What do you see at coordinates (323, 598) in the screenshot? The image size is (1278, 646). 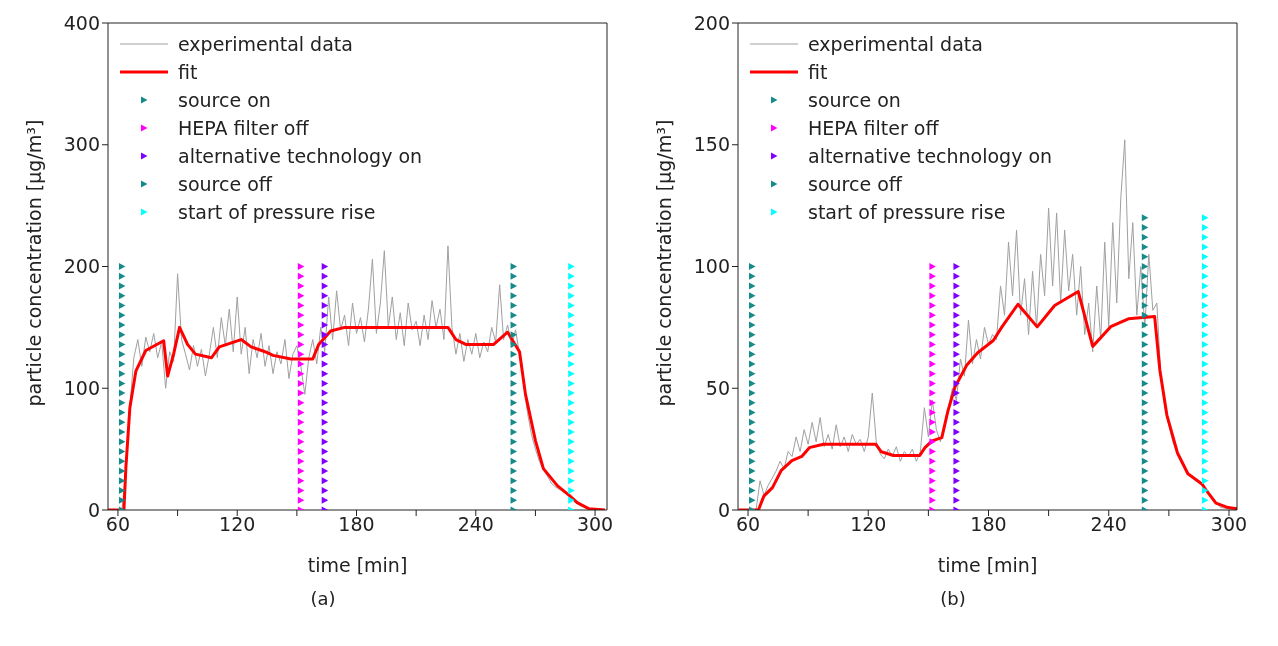 I see `text: (a)` at bounding box center [323, 598].